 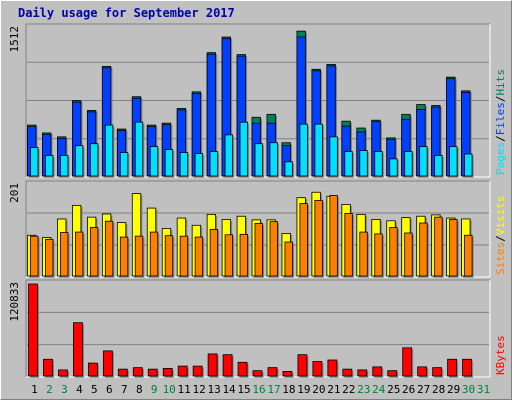 What do you see at coordinates (49, 389) in the screenshot?
I see `x-tick-label: 2` at bounding box center [49, 389].